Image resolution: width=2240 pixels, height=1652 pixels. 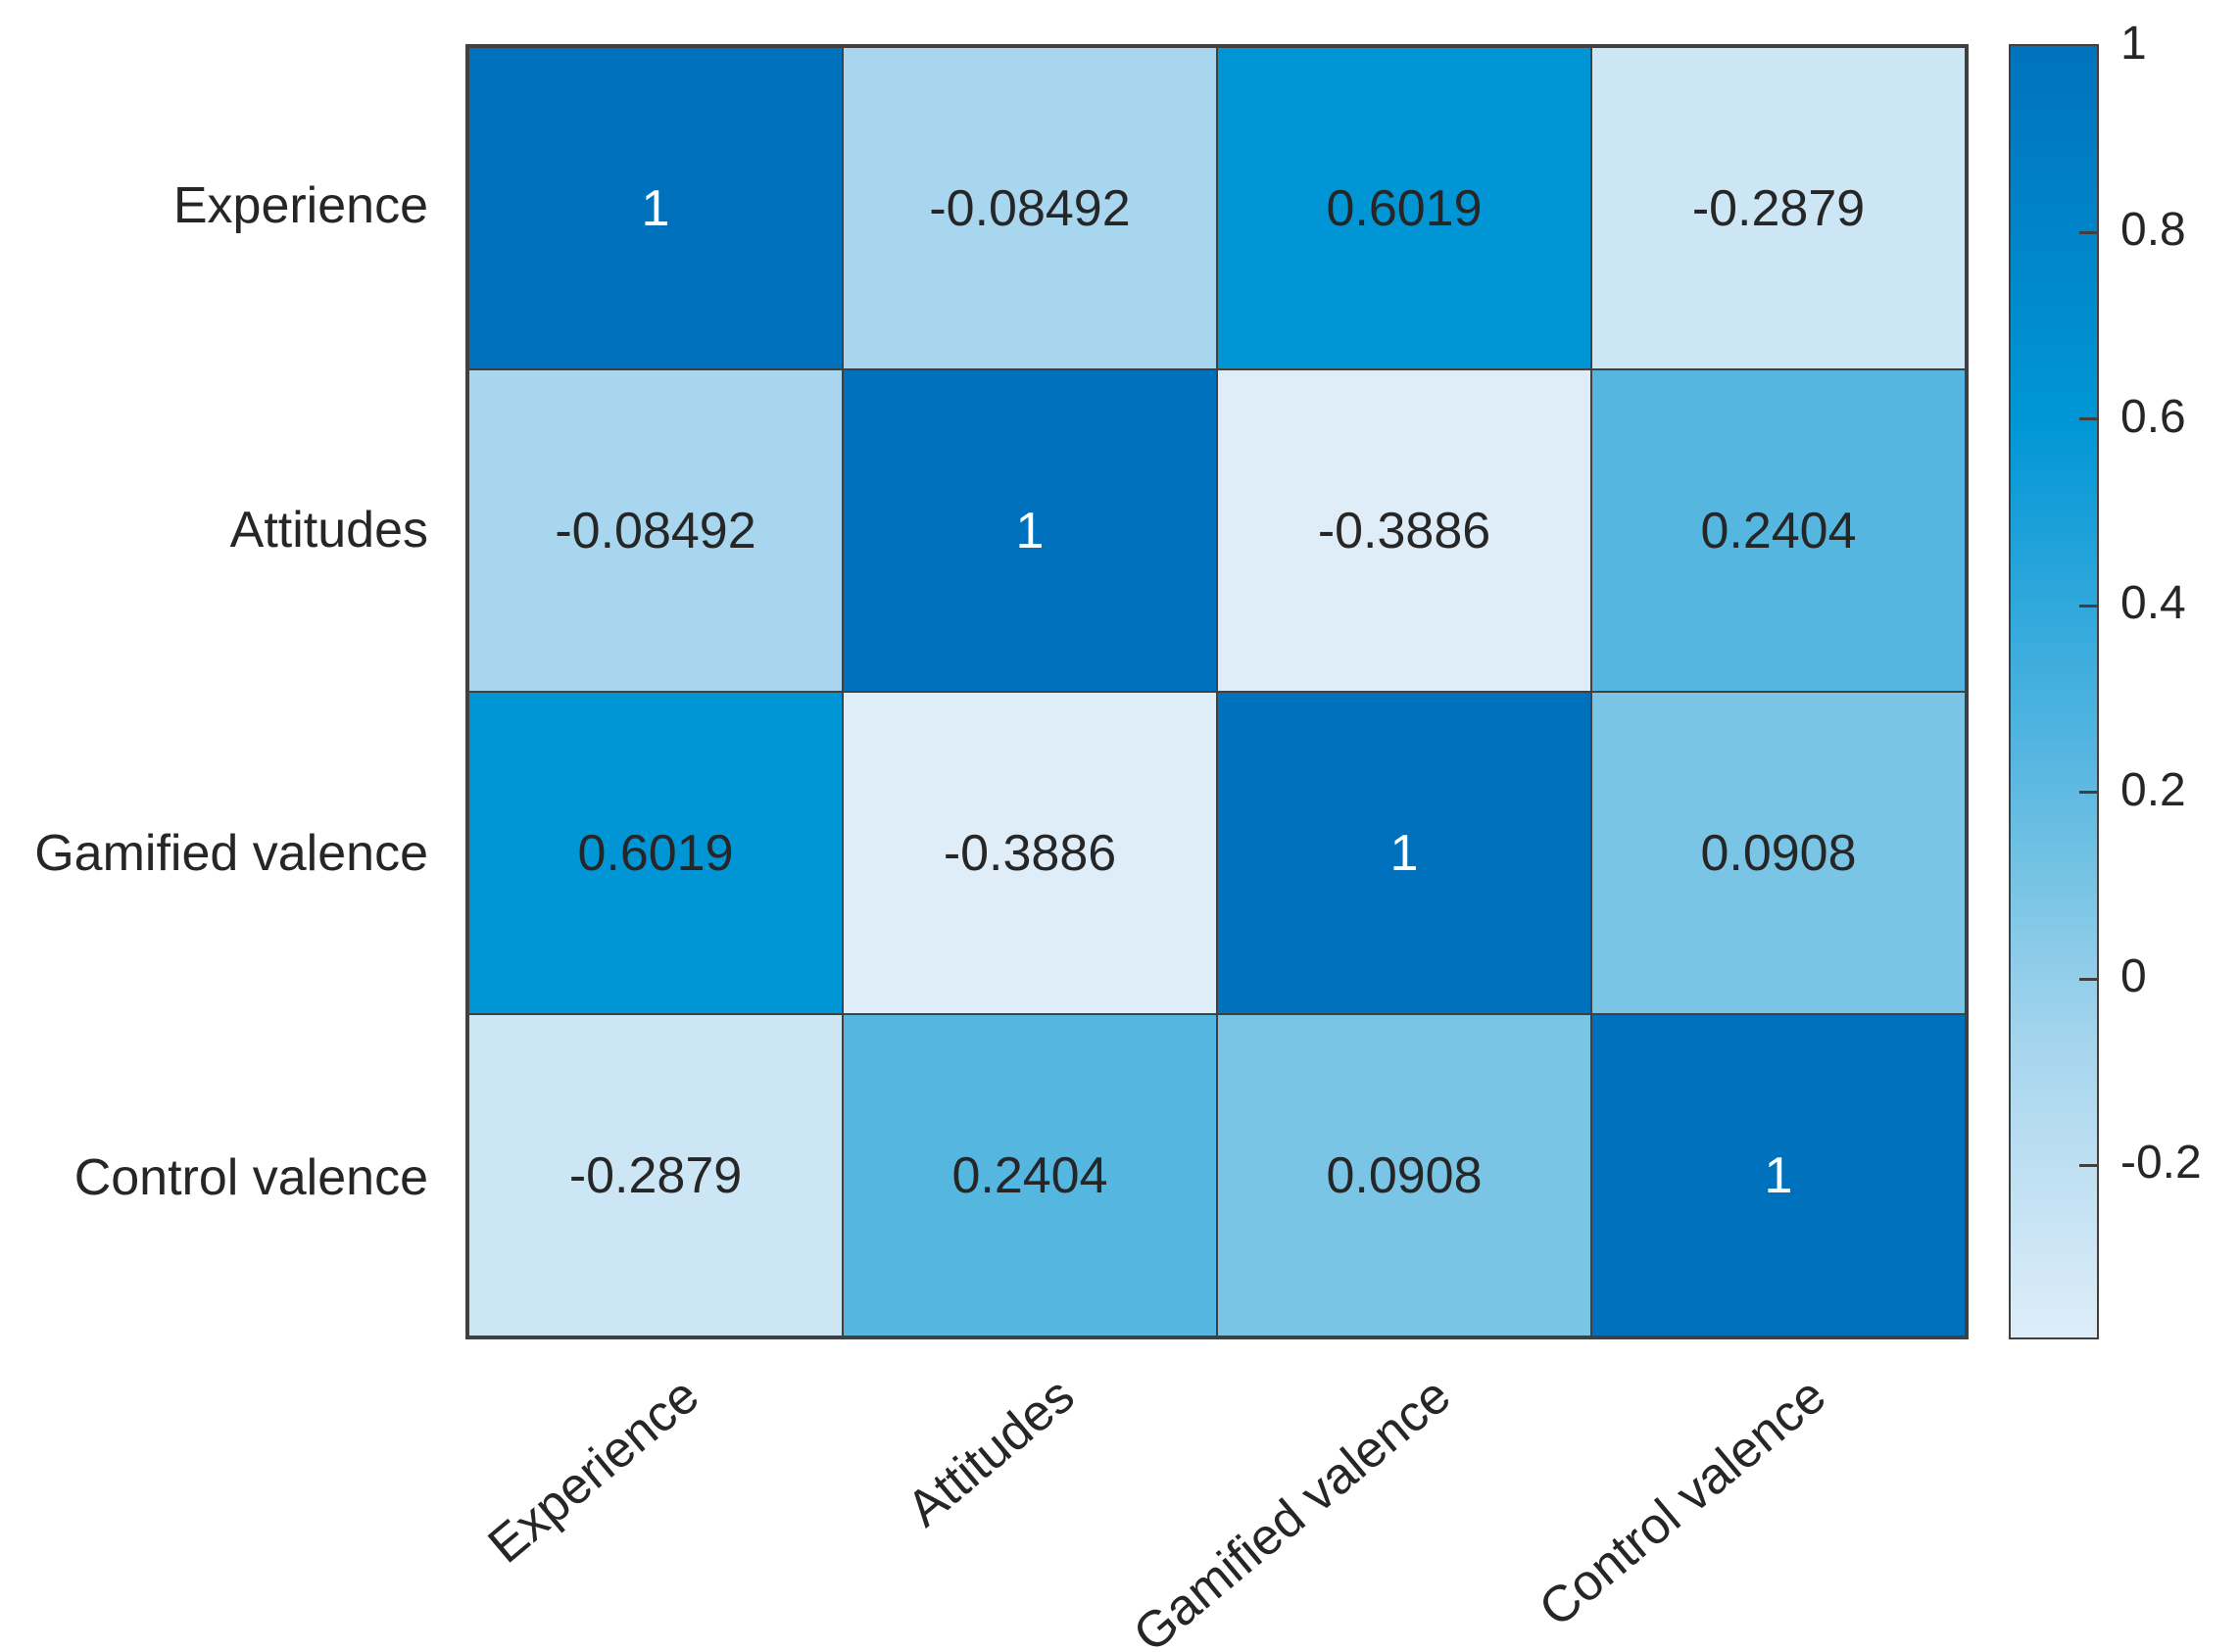 I want to click on y-axis-label: Attitudes, so click(x=328, y=530).